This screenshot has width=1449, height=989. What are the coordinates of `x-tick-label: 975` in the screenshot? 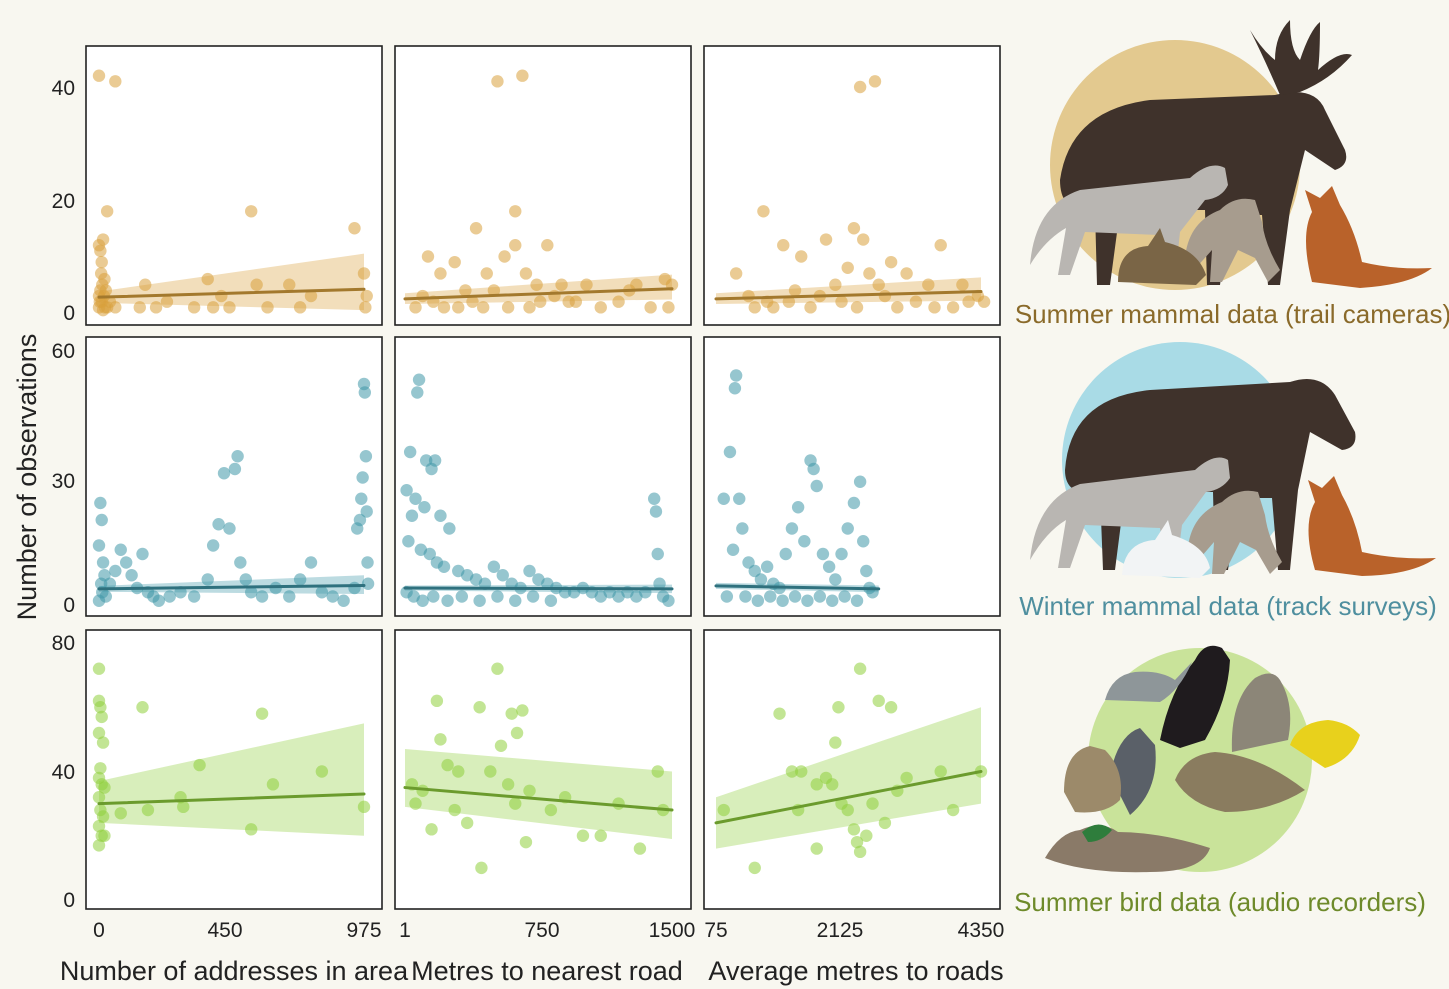 It's located at (363, 930).